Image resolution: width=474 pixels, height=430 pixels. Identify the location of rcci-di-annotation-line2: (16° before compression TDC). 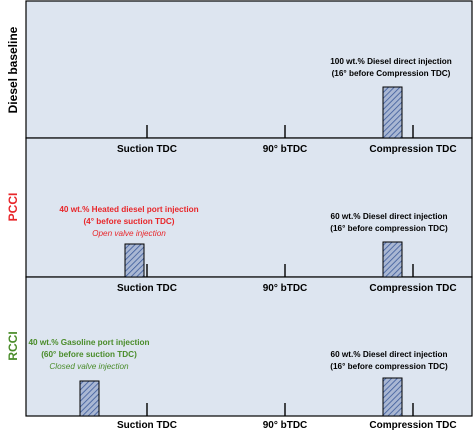
(389, 366).